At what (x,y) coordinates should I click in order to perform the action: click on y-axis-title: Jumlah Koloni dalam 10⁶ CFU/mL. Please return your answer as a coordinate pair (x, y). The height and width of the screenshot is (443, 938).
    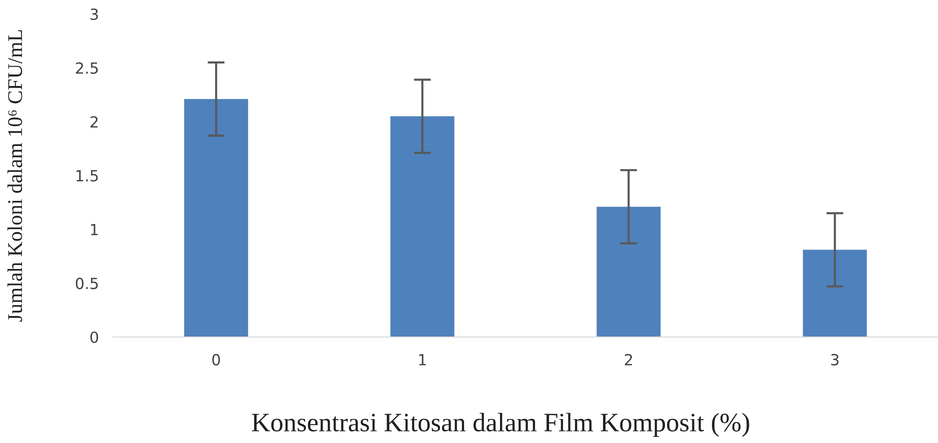
    Looking at the image, I should click on (14, 176).